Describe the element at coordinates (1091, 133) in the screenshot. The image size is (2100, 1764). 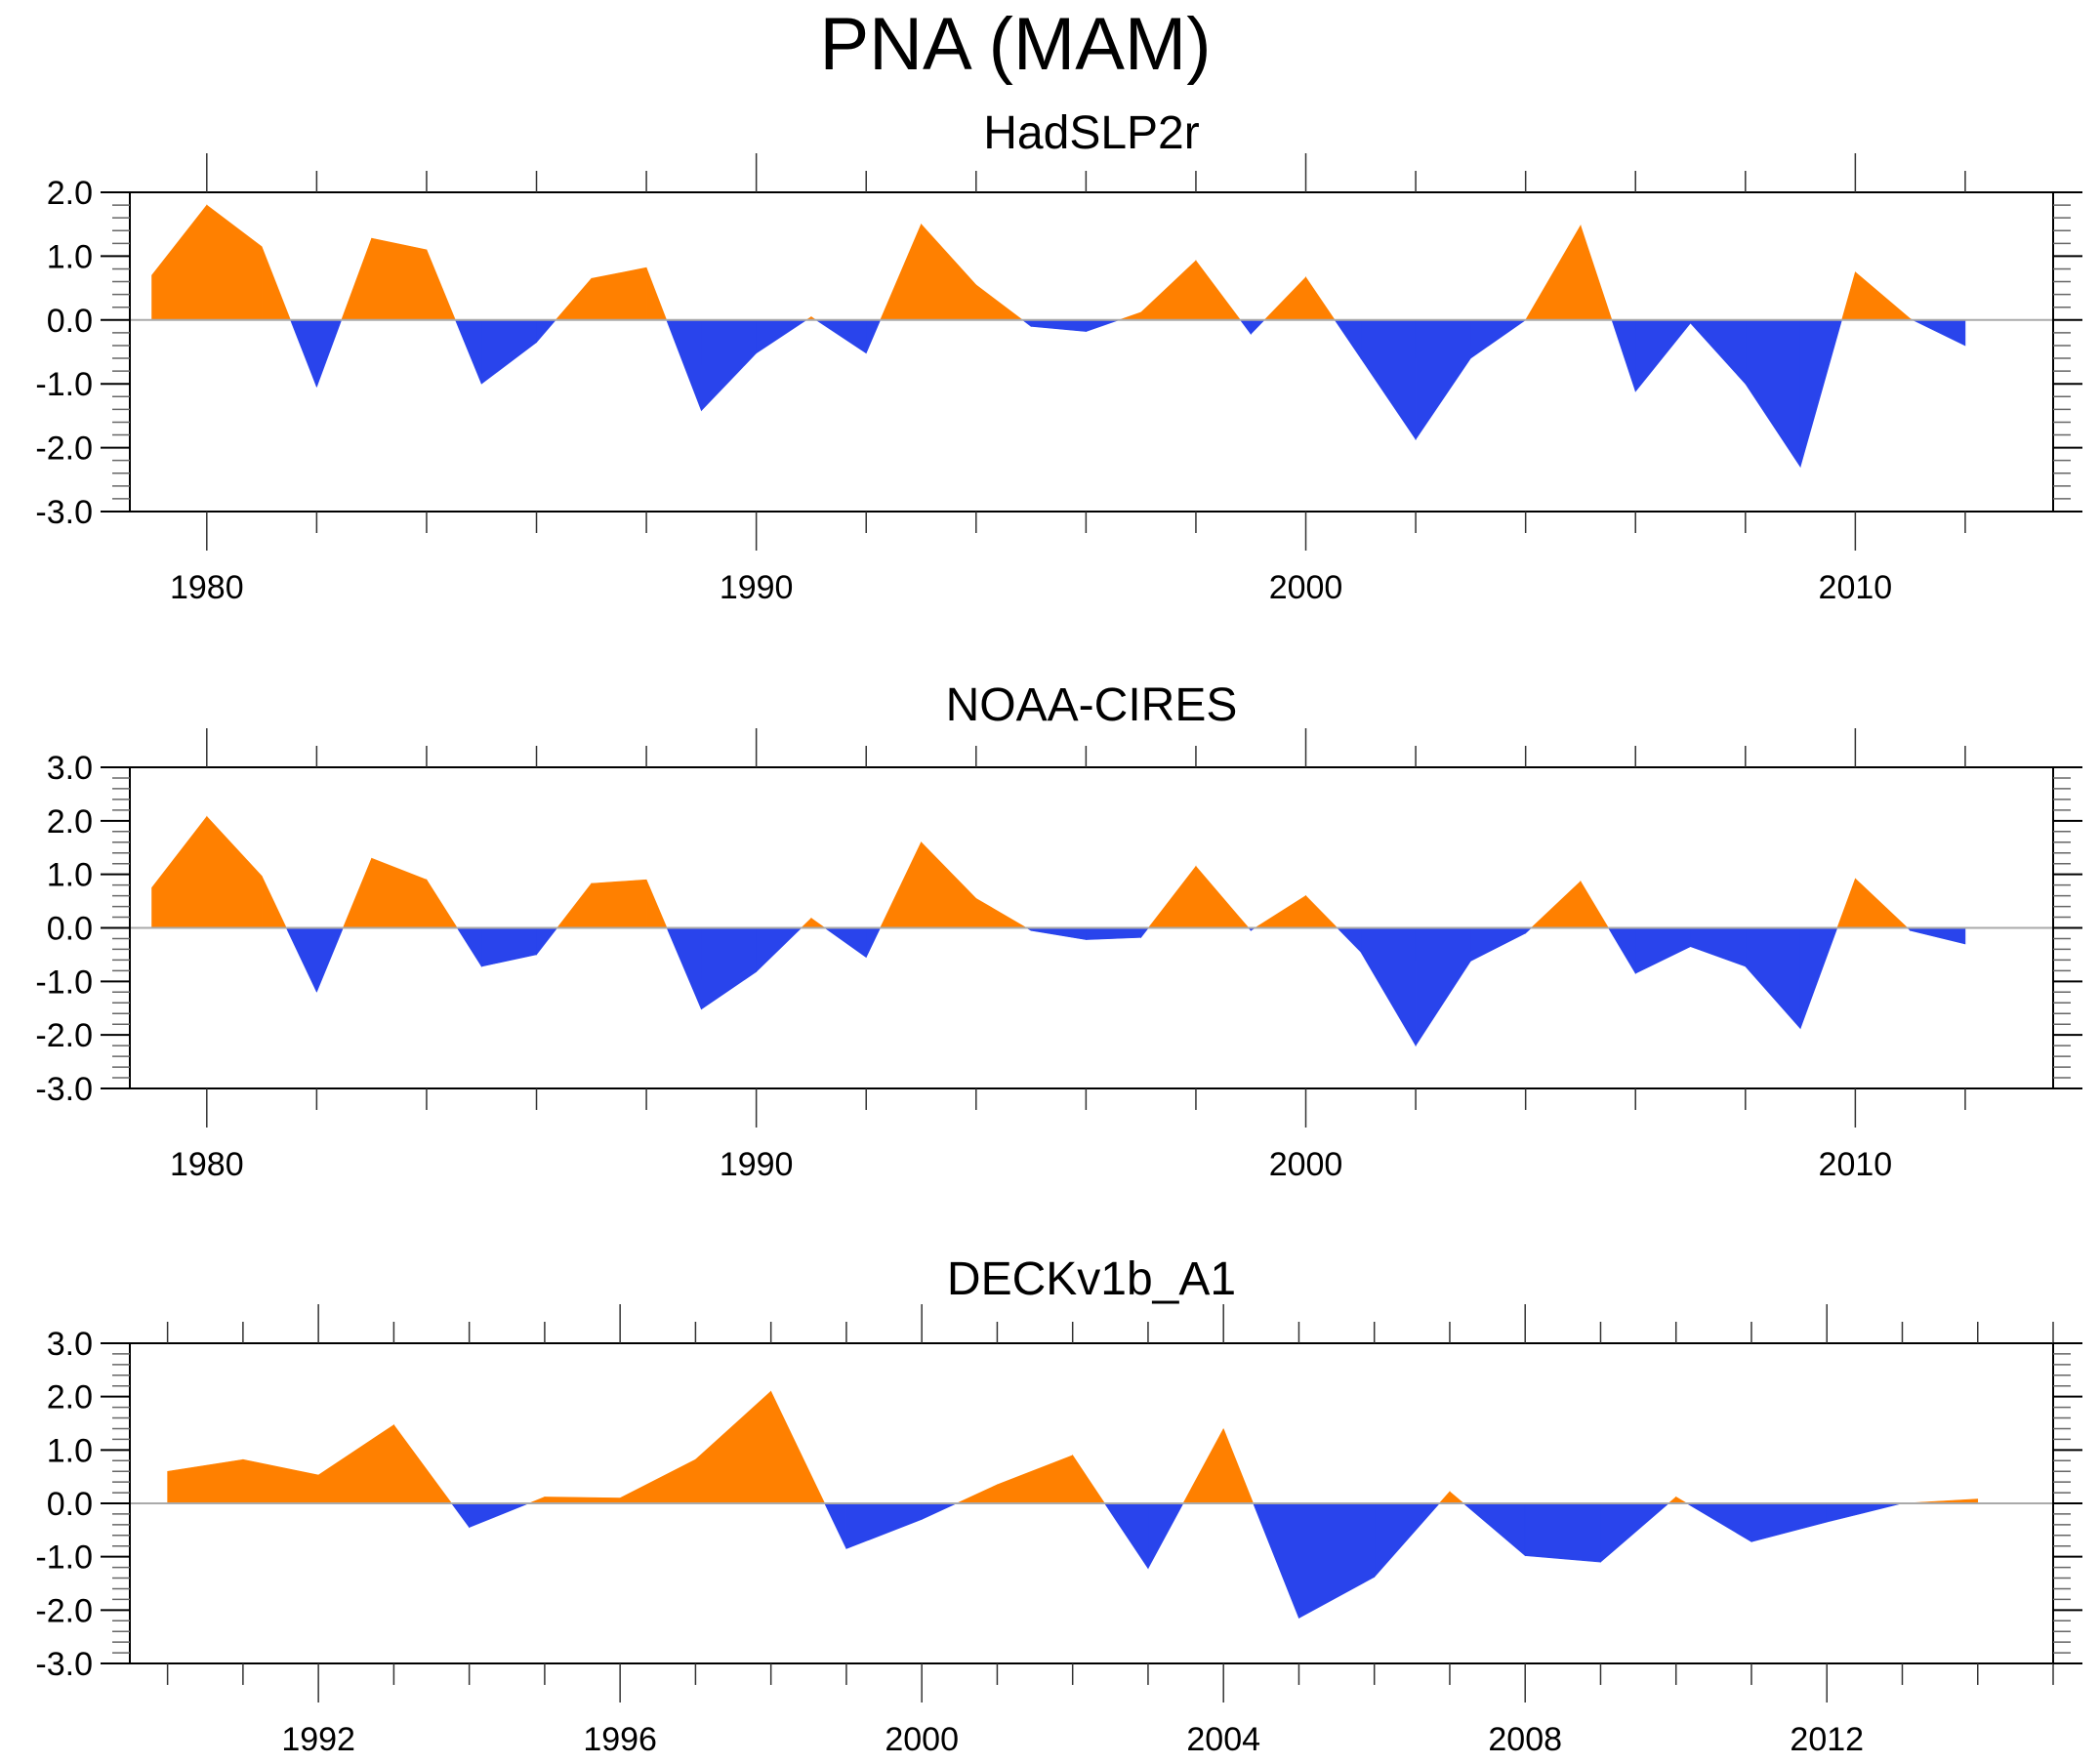
I see `panel-title: HadSLP2r` at that location.